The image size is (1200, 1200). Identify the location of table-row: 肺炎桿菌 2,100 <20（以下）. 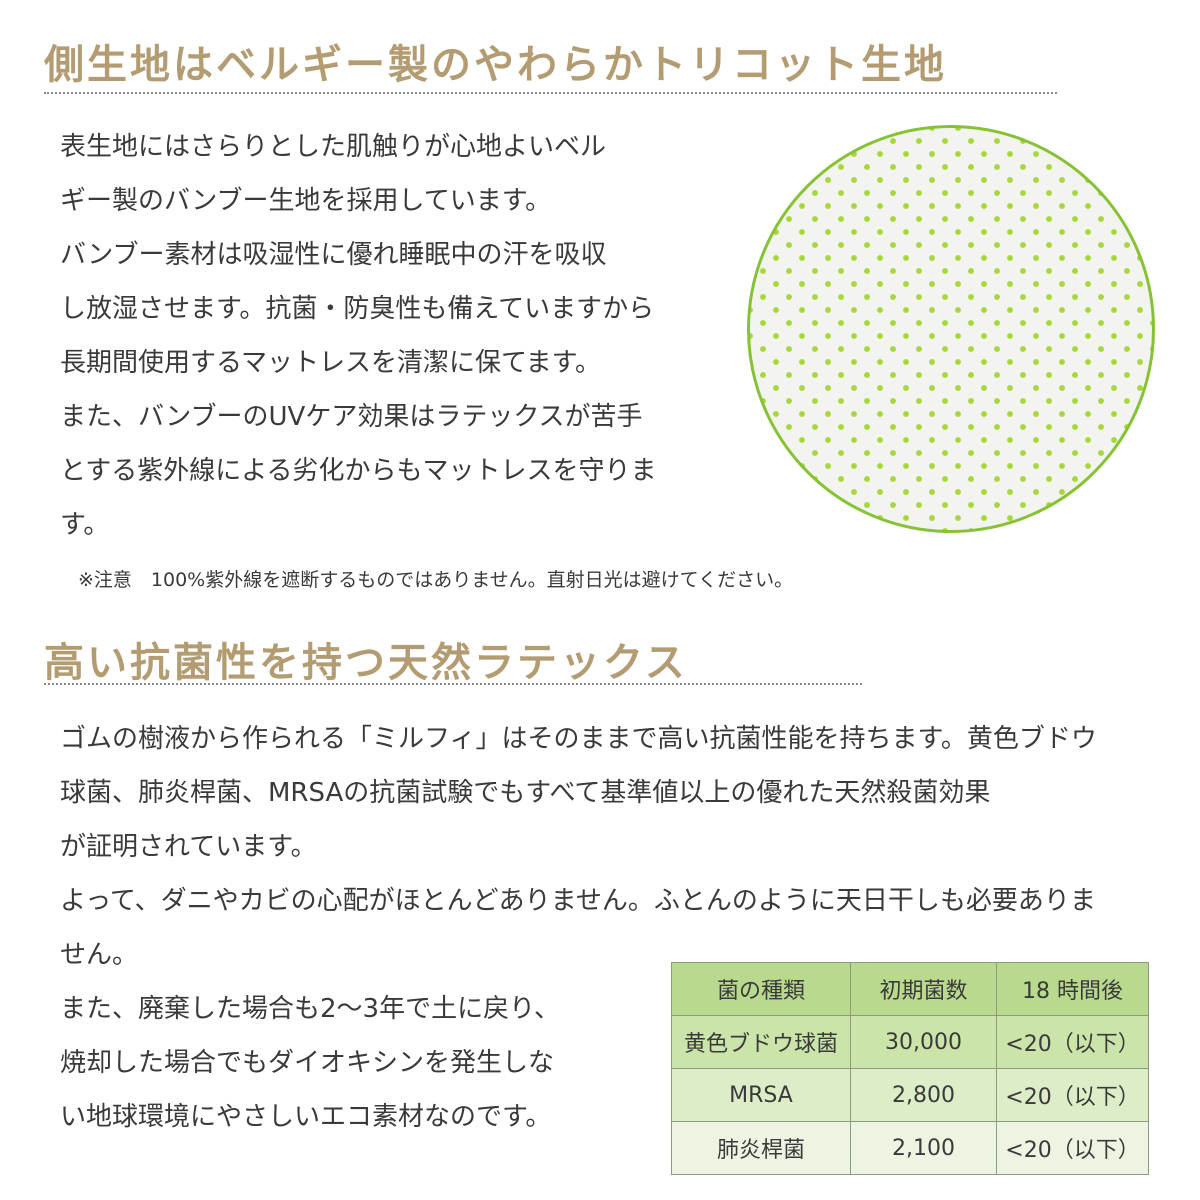
(910, 1148).